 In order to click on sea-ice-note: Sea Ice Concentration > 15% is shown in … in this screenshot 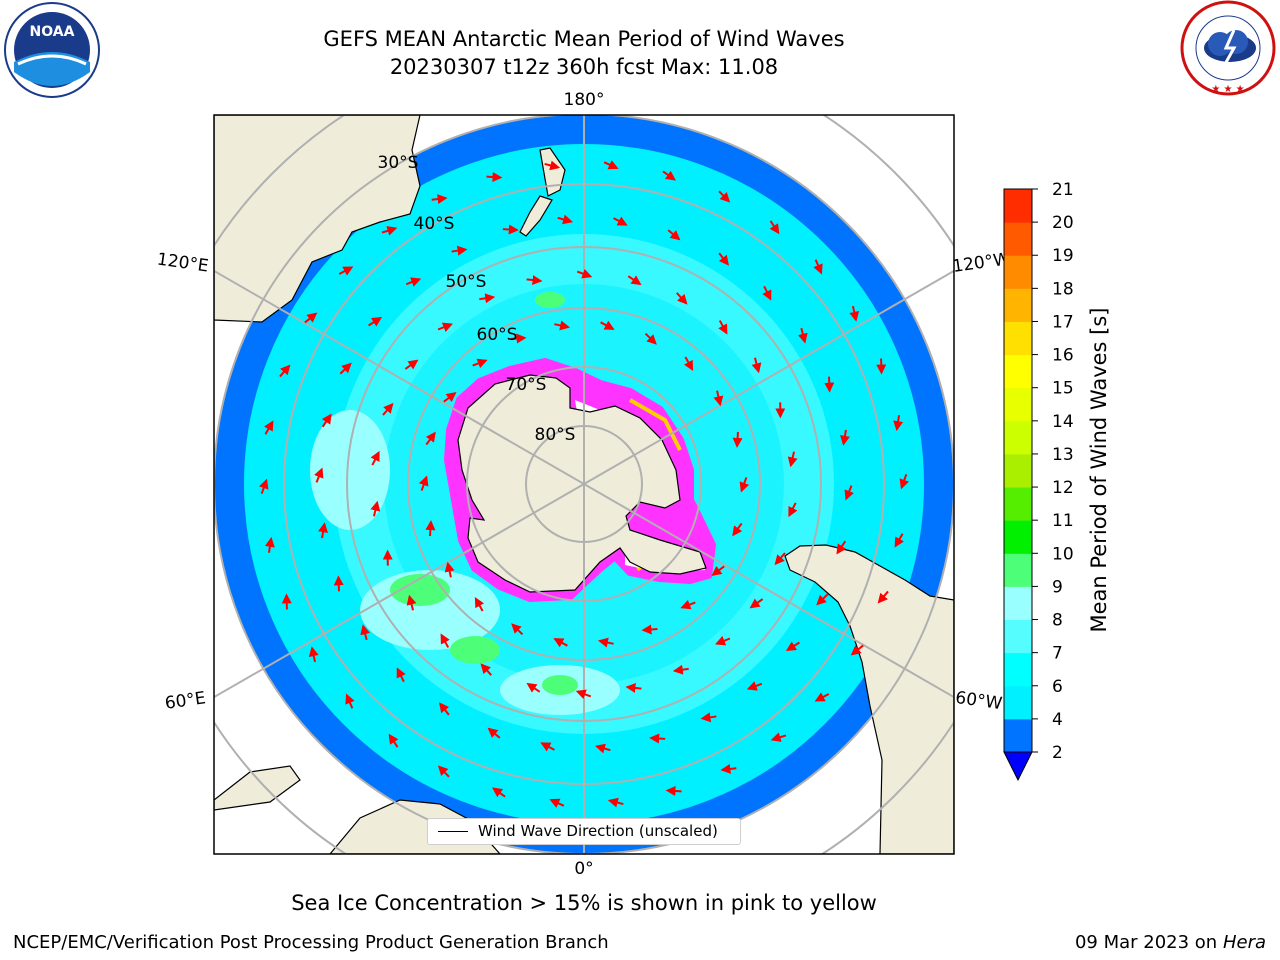, I will do `click(584, 903)`.